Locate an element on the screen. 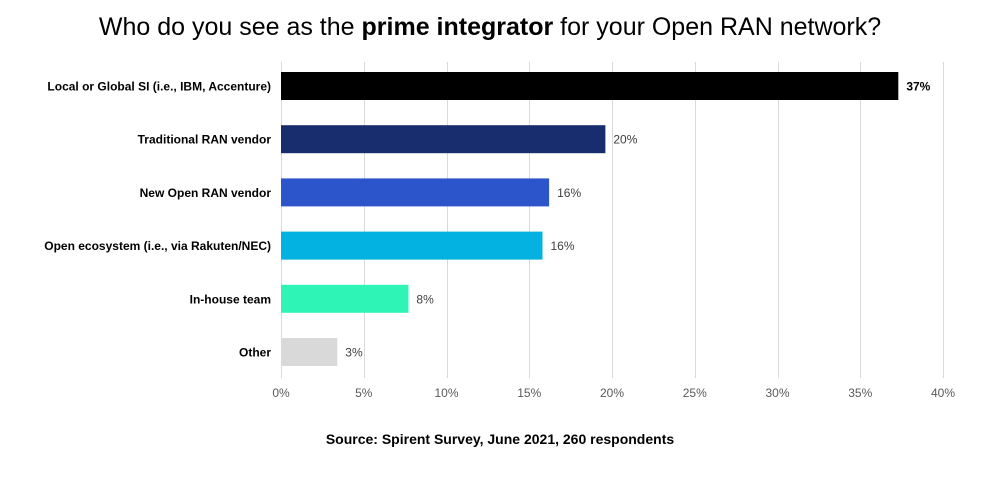 Image resolution: width=1000 pixels, height=496 pixels. category-label: Other is located at coordinates (255, 353).